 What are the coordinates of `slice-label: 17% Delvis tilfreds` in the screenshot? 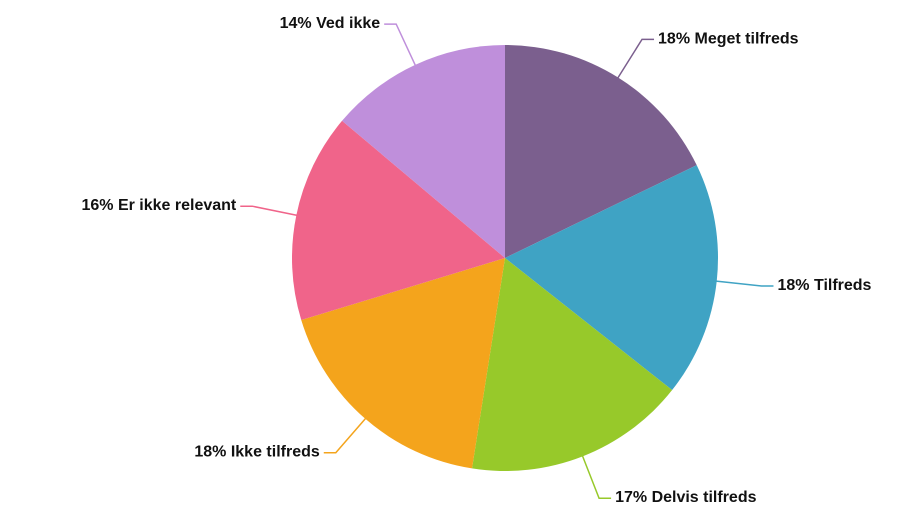 It's located at (686, 497).